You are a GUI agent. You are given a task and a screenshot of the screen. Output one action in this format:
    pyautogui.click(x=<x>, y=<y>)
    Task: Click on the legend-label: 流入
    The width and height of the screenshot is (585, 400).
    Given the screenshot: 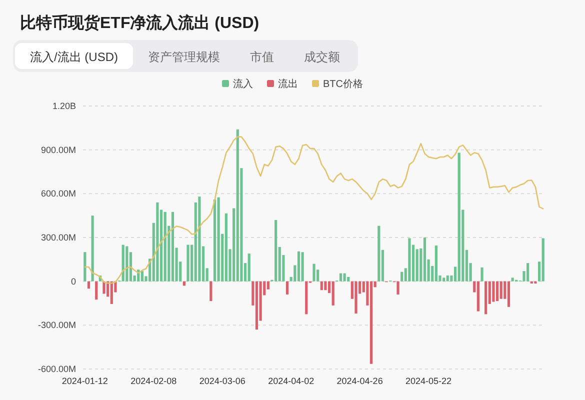 What is the action you would take?
    pyautogui.click(x=243, y=84)
    